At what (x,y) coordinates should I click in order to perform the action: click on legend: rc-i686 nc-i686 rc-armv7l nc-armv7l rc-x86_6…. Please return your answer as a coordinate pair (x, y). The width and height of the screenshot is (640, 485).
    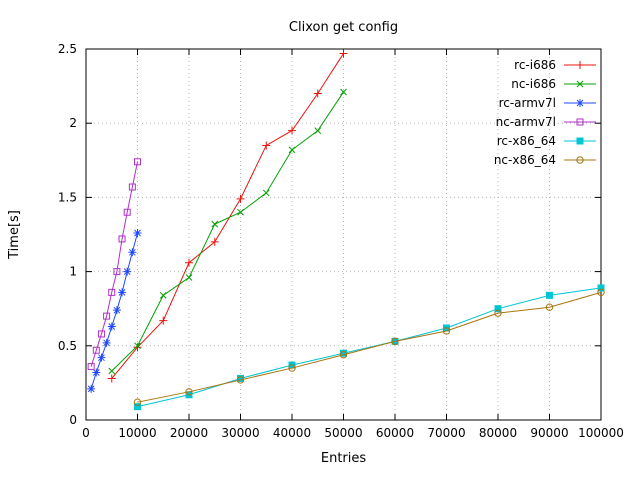
    Looking at the image, I should click on (545, 112).